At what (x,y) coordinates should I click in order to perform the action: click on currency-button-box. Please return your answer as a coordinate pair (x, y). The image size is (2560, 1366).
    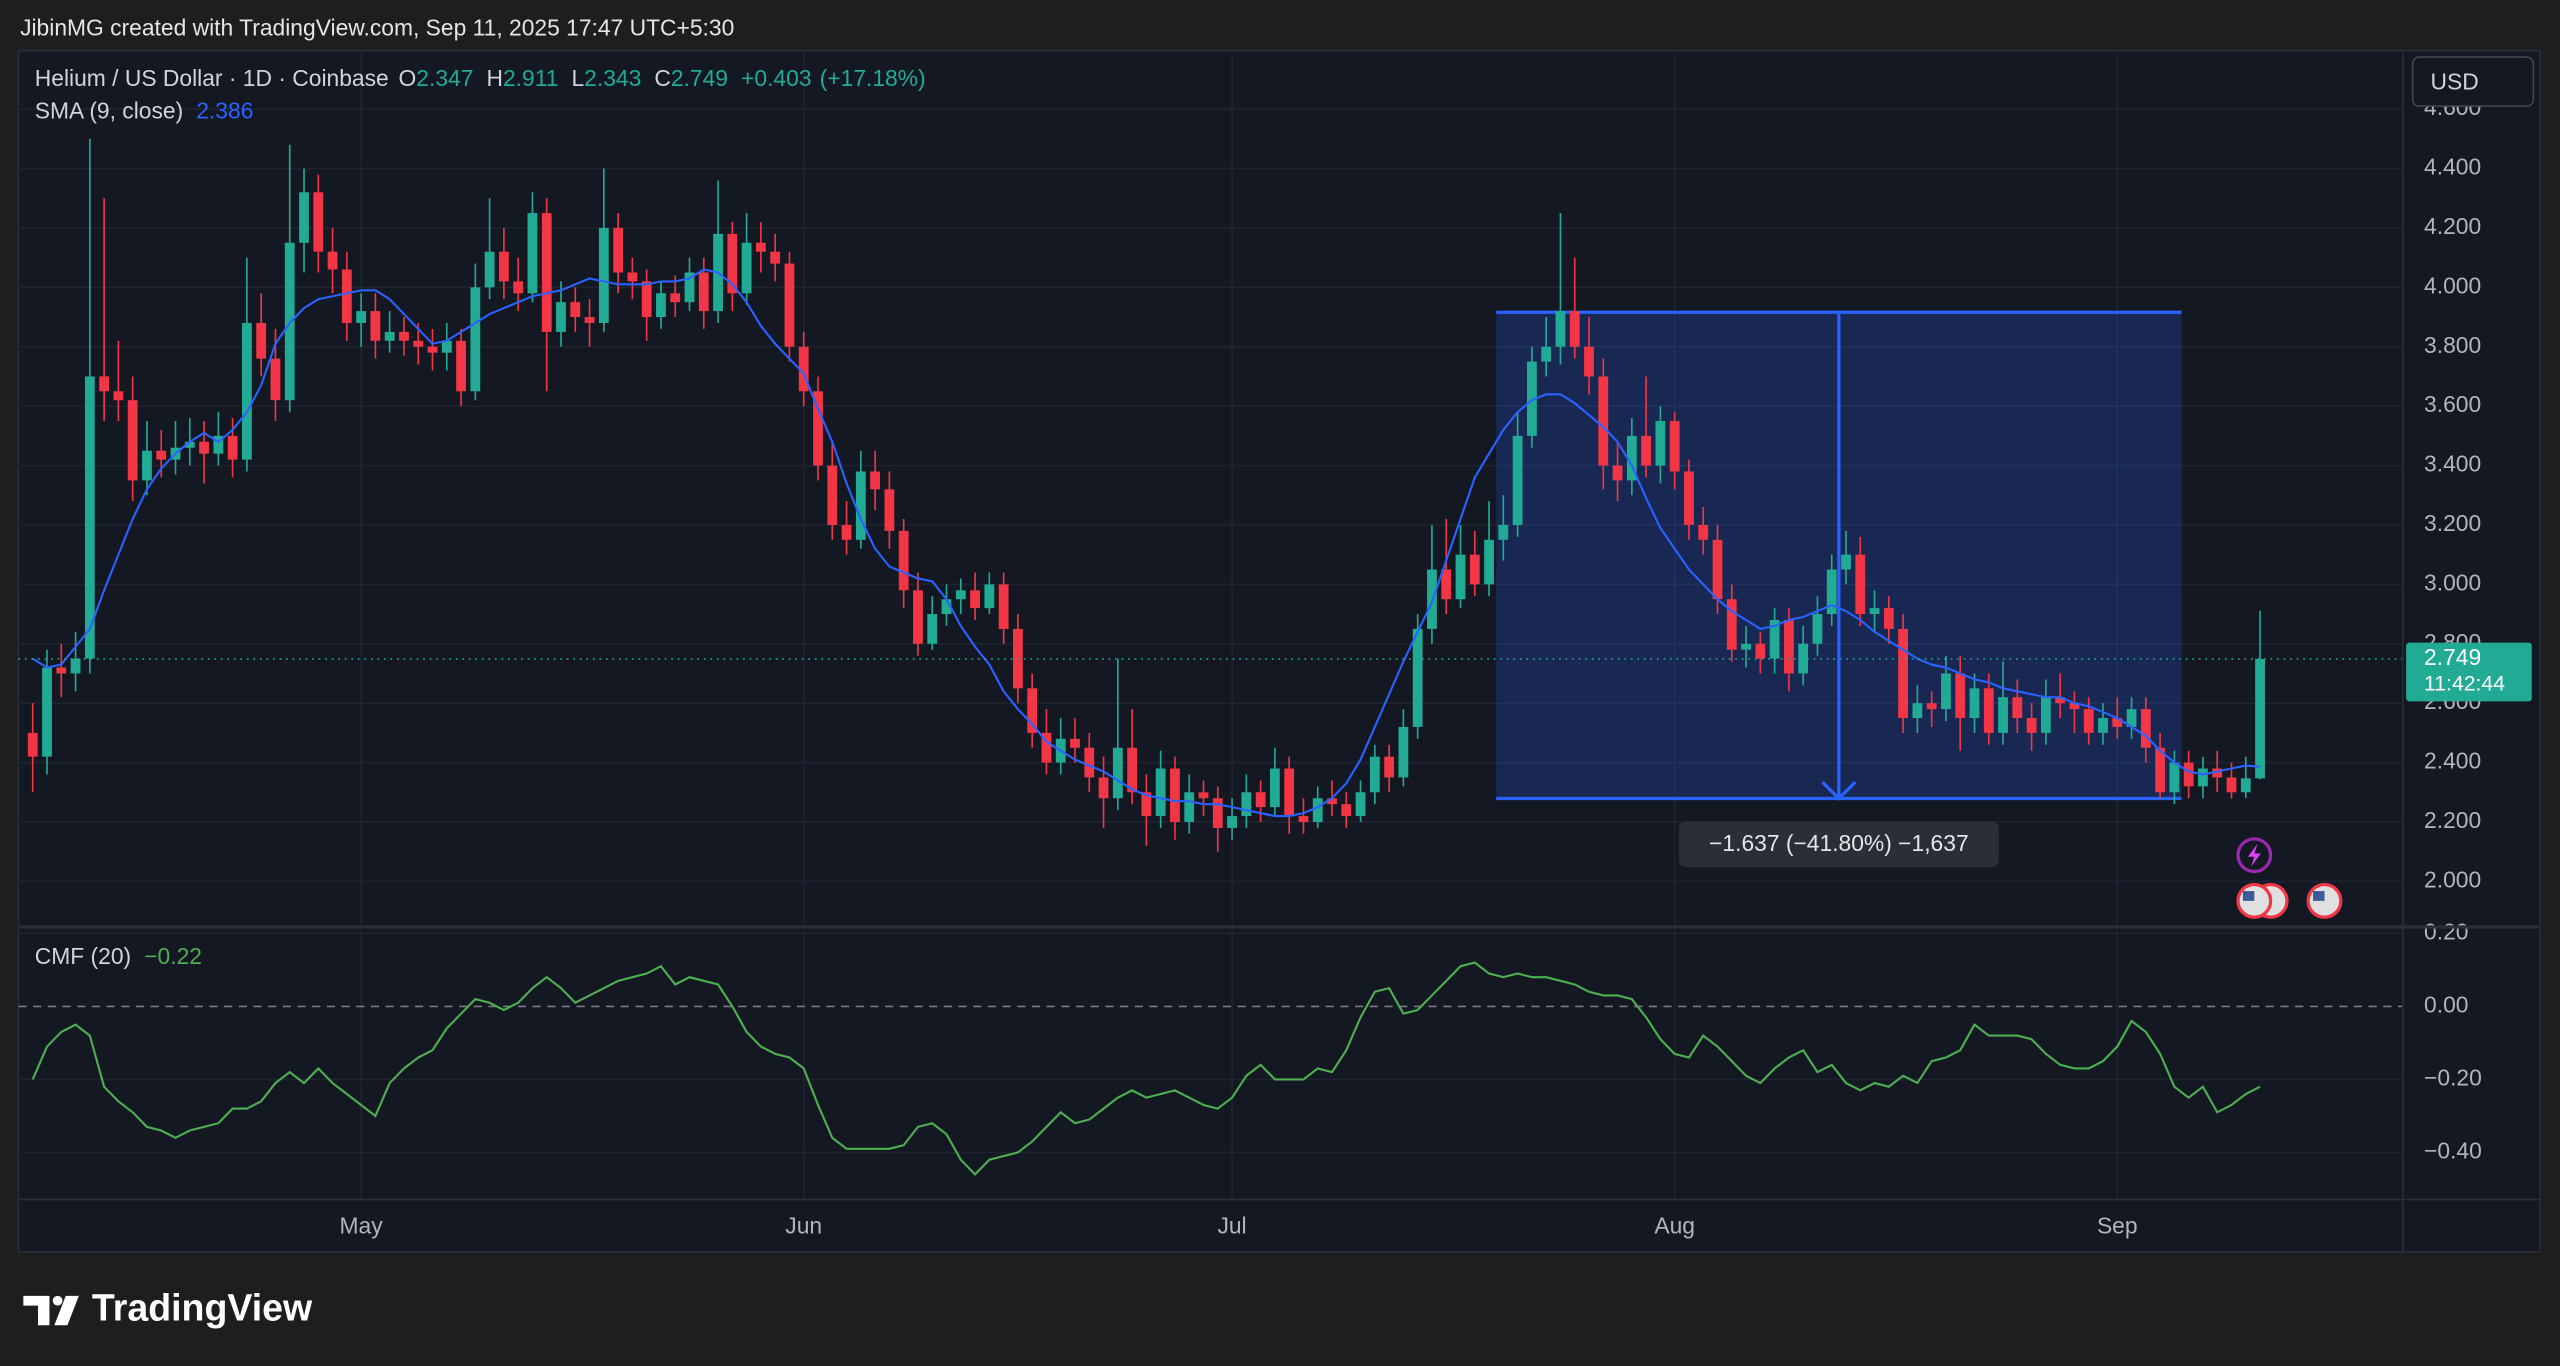
    Looking at the image, I should click on (2473, 81).